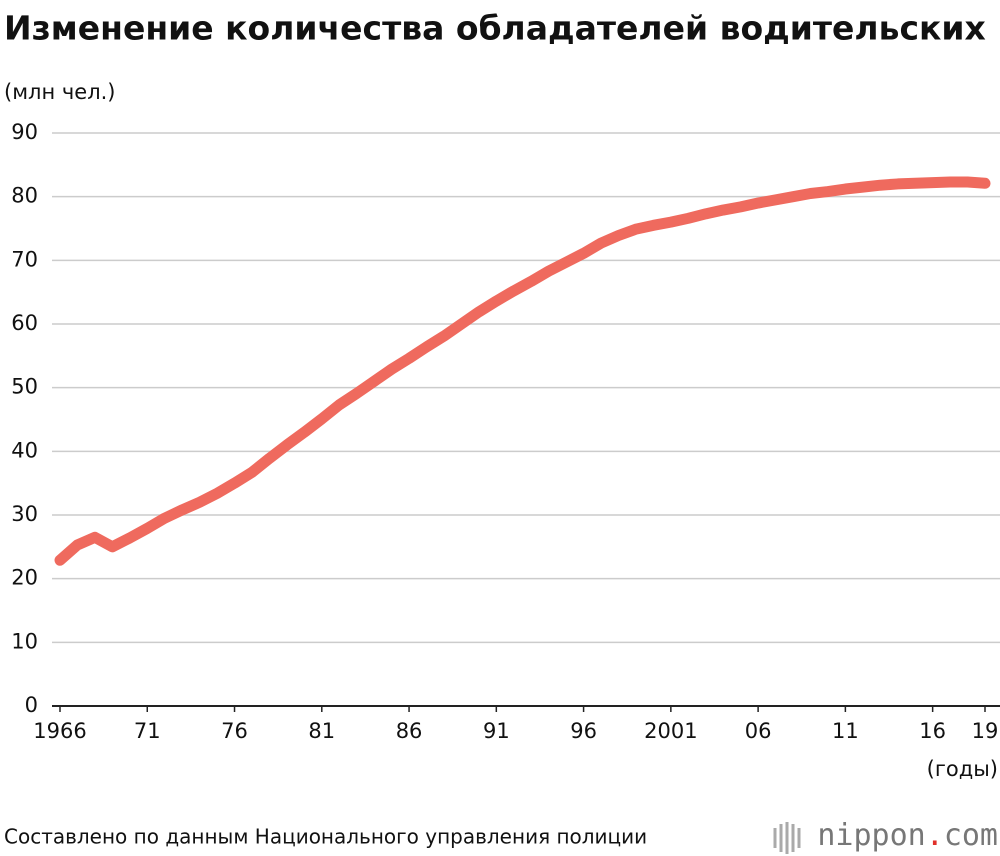 The width and height of the screenshot is (1000, 856). Describe the element at coordinates (24, 196) in the screenshot. I see `y-tick-label: 80` at that location.